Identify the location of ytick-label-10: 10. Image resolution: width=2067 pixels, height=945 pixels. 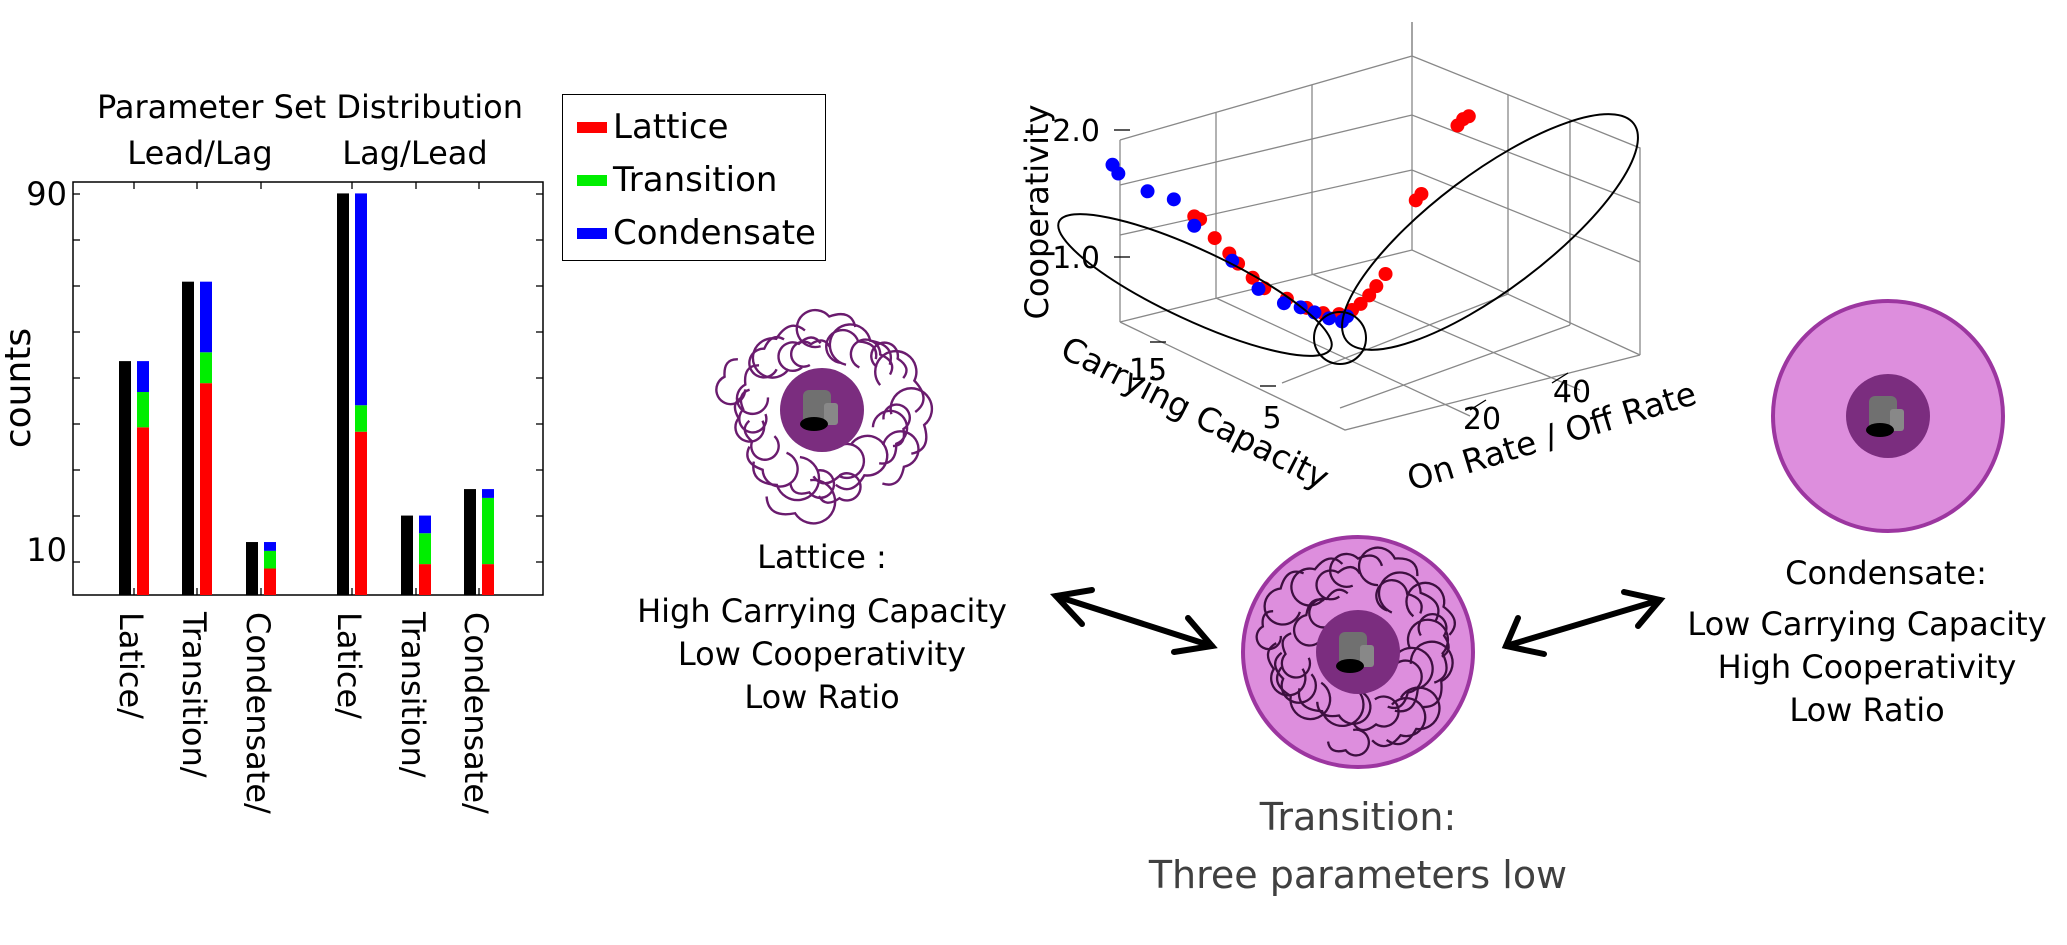
(46, 550).